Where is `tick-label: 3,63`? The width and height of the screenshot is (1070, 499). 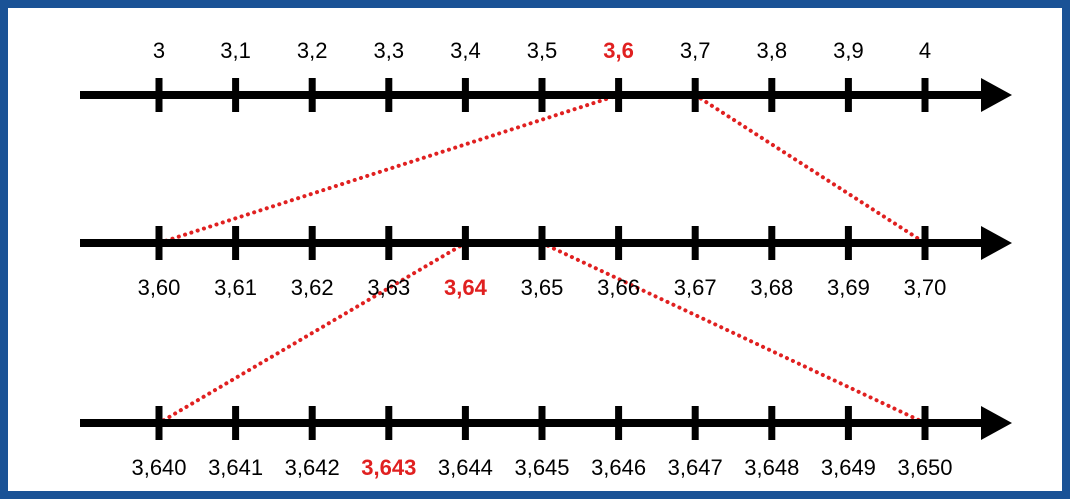 tick-label: 3,63 is located at coordinates (388, 287).